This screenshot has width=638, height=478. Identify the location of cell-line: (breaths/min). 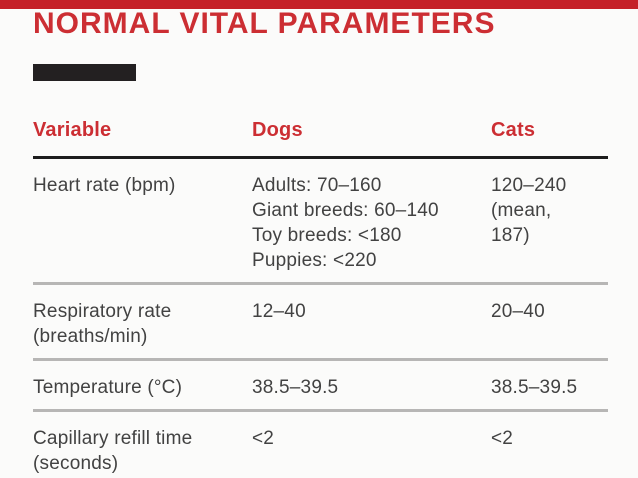
(90, 336).